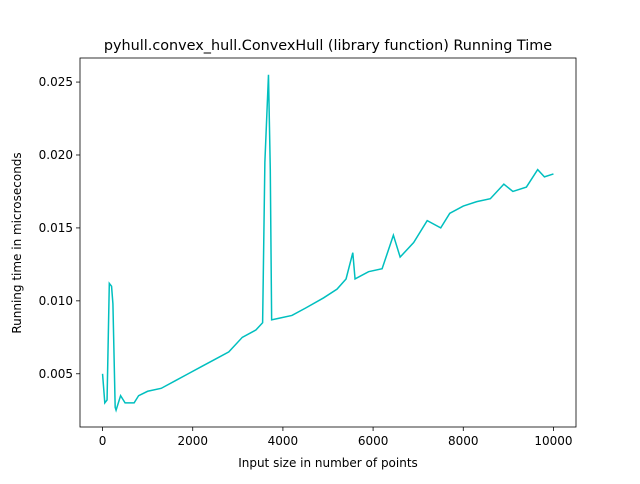  Describe the element at coordinates (56, 228) in the screenshot. I see `y-tick-label: 0.015` at that location.